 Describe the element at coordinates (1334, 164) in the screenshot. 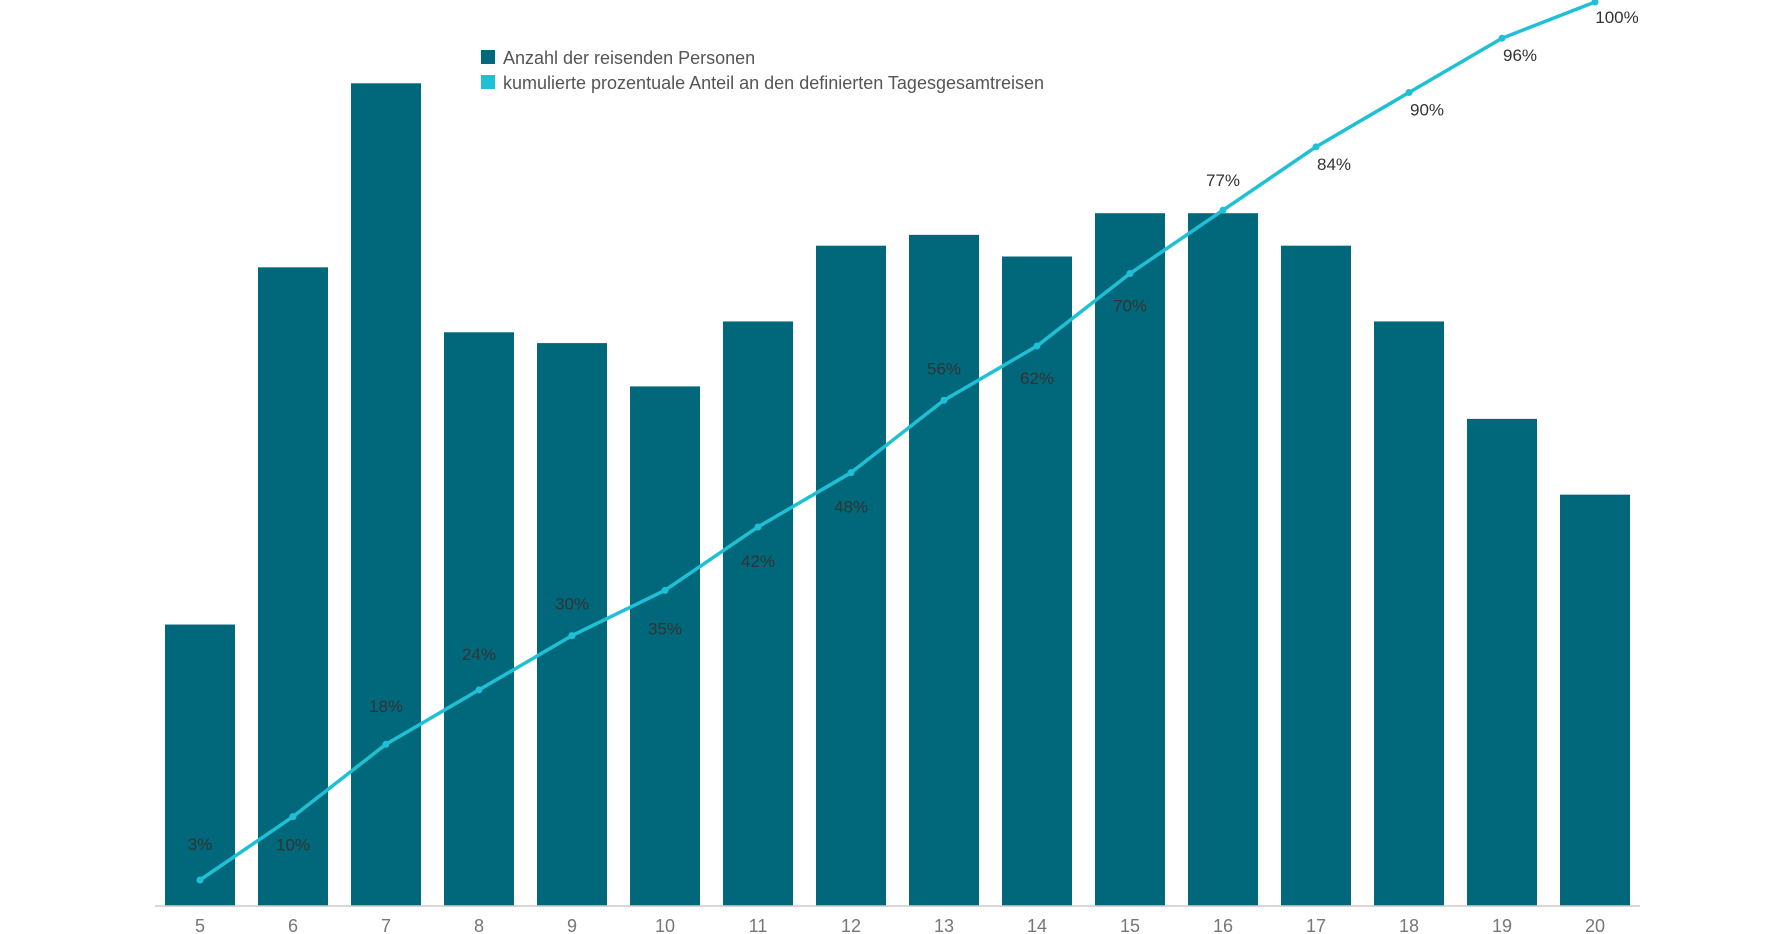

I see `line-label-17: 84%` at that location.